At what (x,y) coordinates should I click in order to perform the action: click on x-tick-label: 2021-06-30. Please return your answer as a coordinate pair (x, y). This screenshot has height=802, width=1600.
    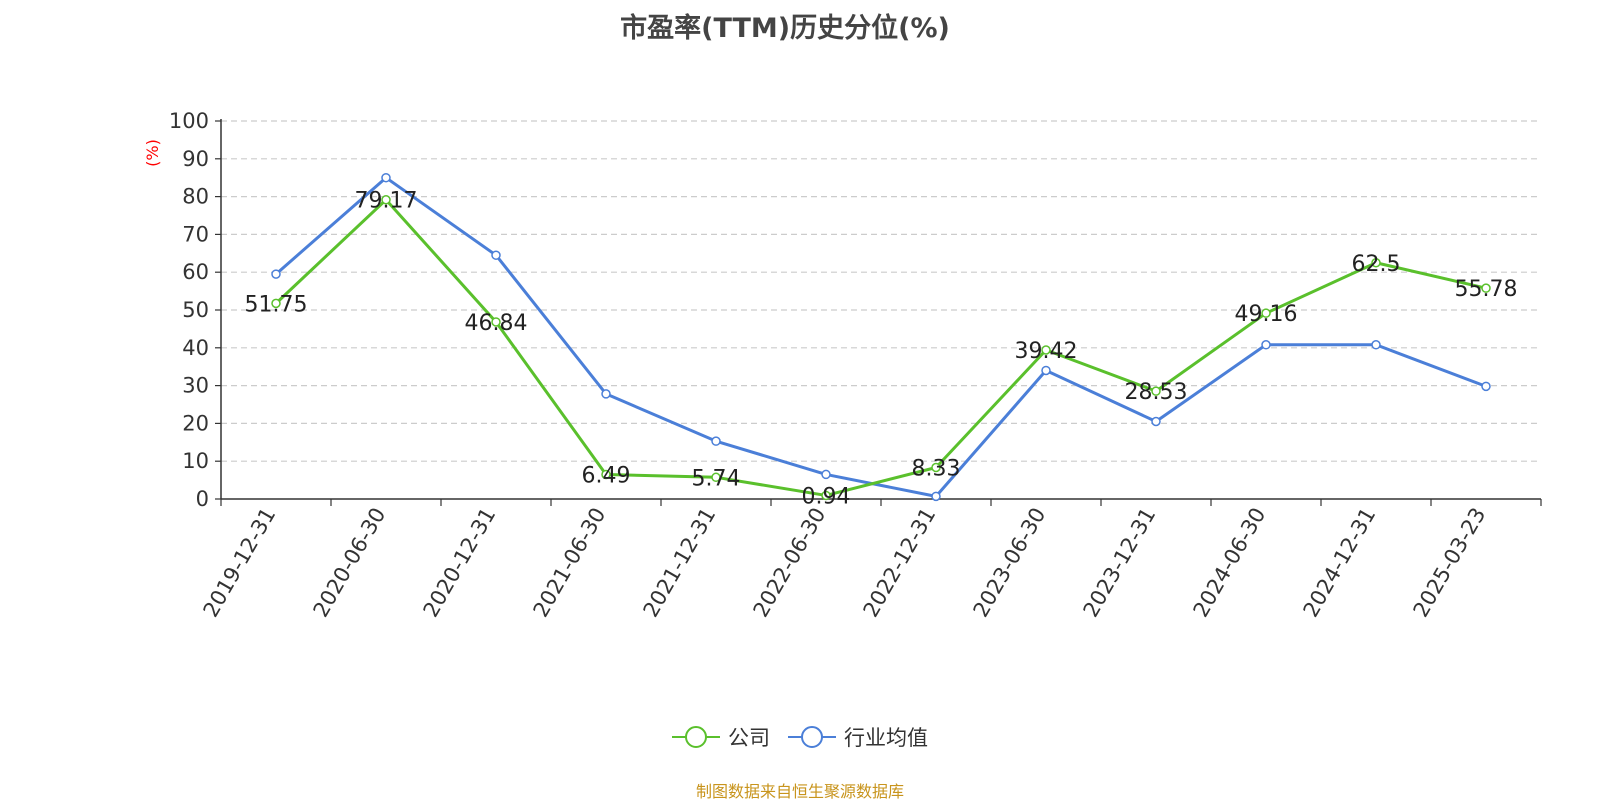
    Looking at the image, I should click on (570, 563).